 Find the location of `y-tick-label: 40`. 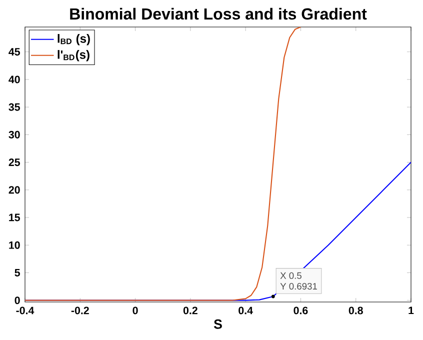

y-tick-label: 40 is located at coordinates (14, 80).